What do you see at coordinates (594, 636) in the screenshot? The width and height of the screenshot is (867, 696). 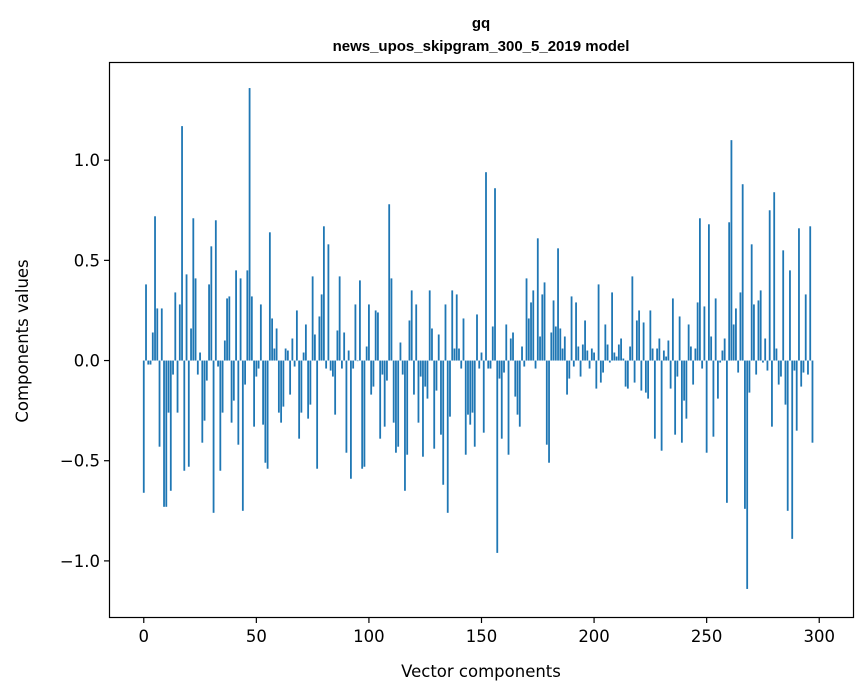 I see `x-tick-label: 200` at bounding box center [594, 636].